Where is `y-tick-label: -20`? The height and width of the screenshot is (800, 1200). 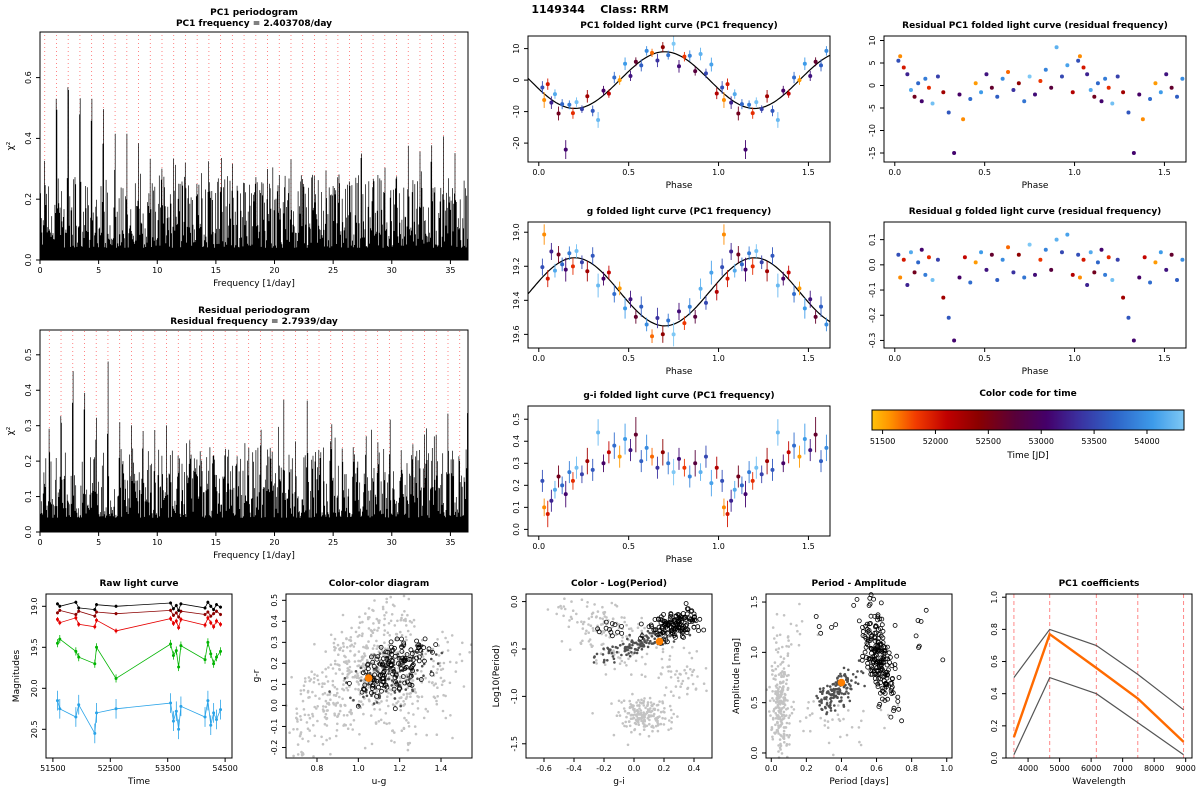
y-tick-label: -20 is located at coordinates (516, 143).